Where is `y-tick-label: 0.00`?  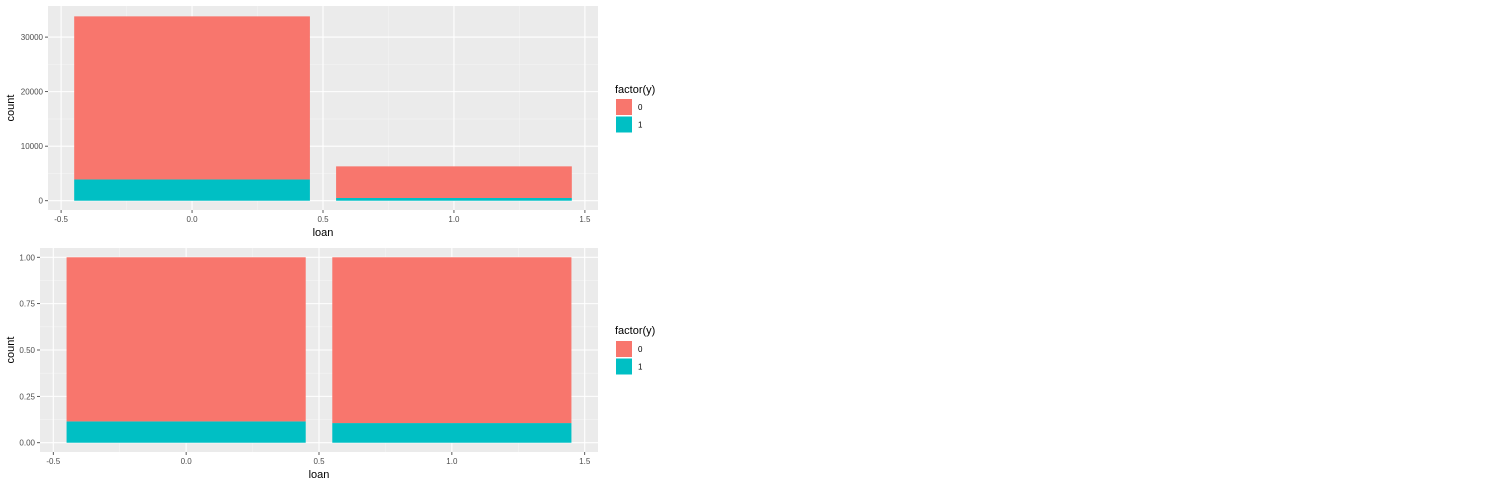 y-tick-label: 0.00 is located at coordinates (27, 443).